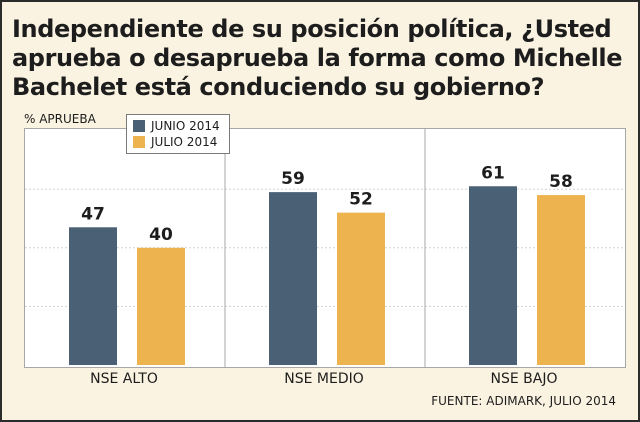 Image resolution: width=640 pixels, height=422 pixels. What do you see at coordinates (493, 173) in the screenshot?
I see `value-label-junio-3: 61` at bounding box center [493, 173].